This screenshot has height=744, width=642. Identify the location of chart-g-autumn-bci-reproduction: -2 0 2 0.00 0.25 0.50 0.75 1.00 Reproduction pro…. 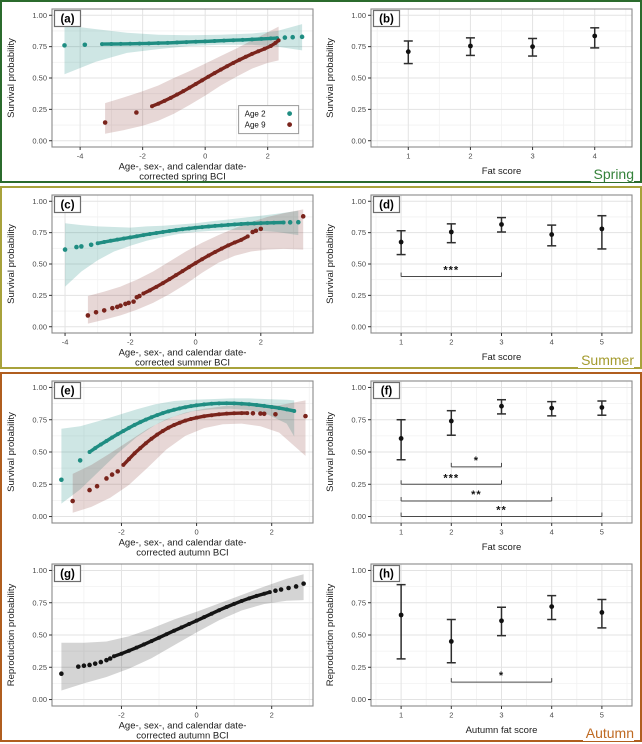
(160, 651).